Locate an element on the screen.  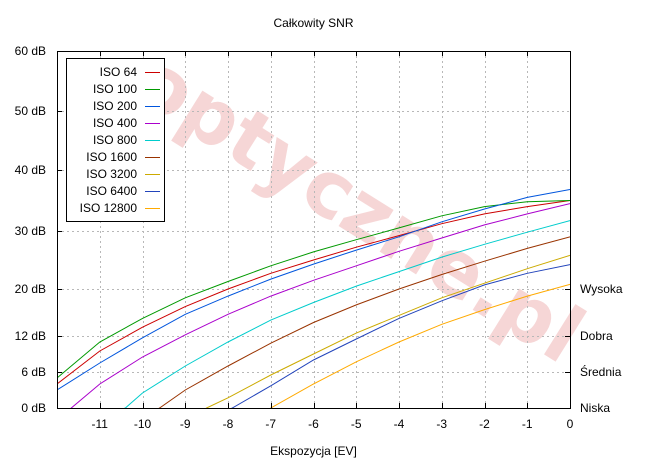
x-tick-label: -9 is located at coordinates (185, 424).